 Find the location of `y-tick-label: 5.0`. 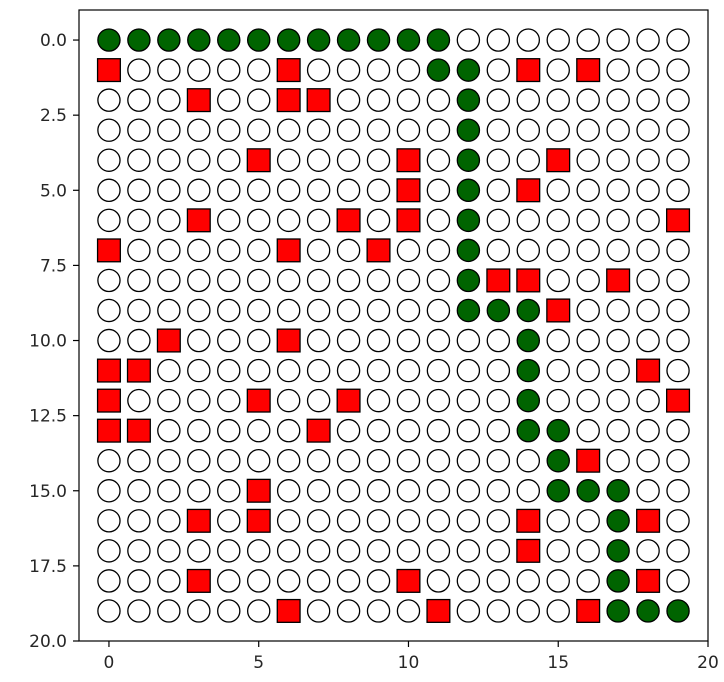

y-tick-label: 5.0 is located at coordinates (53, 191).